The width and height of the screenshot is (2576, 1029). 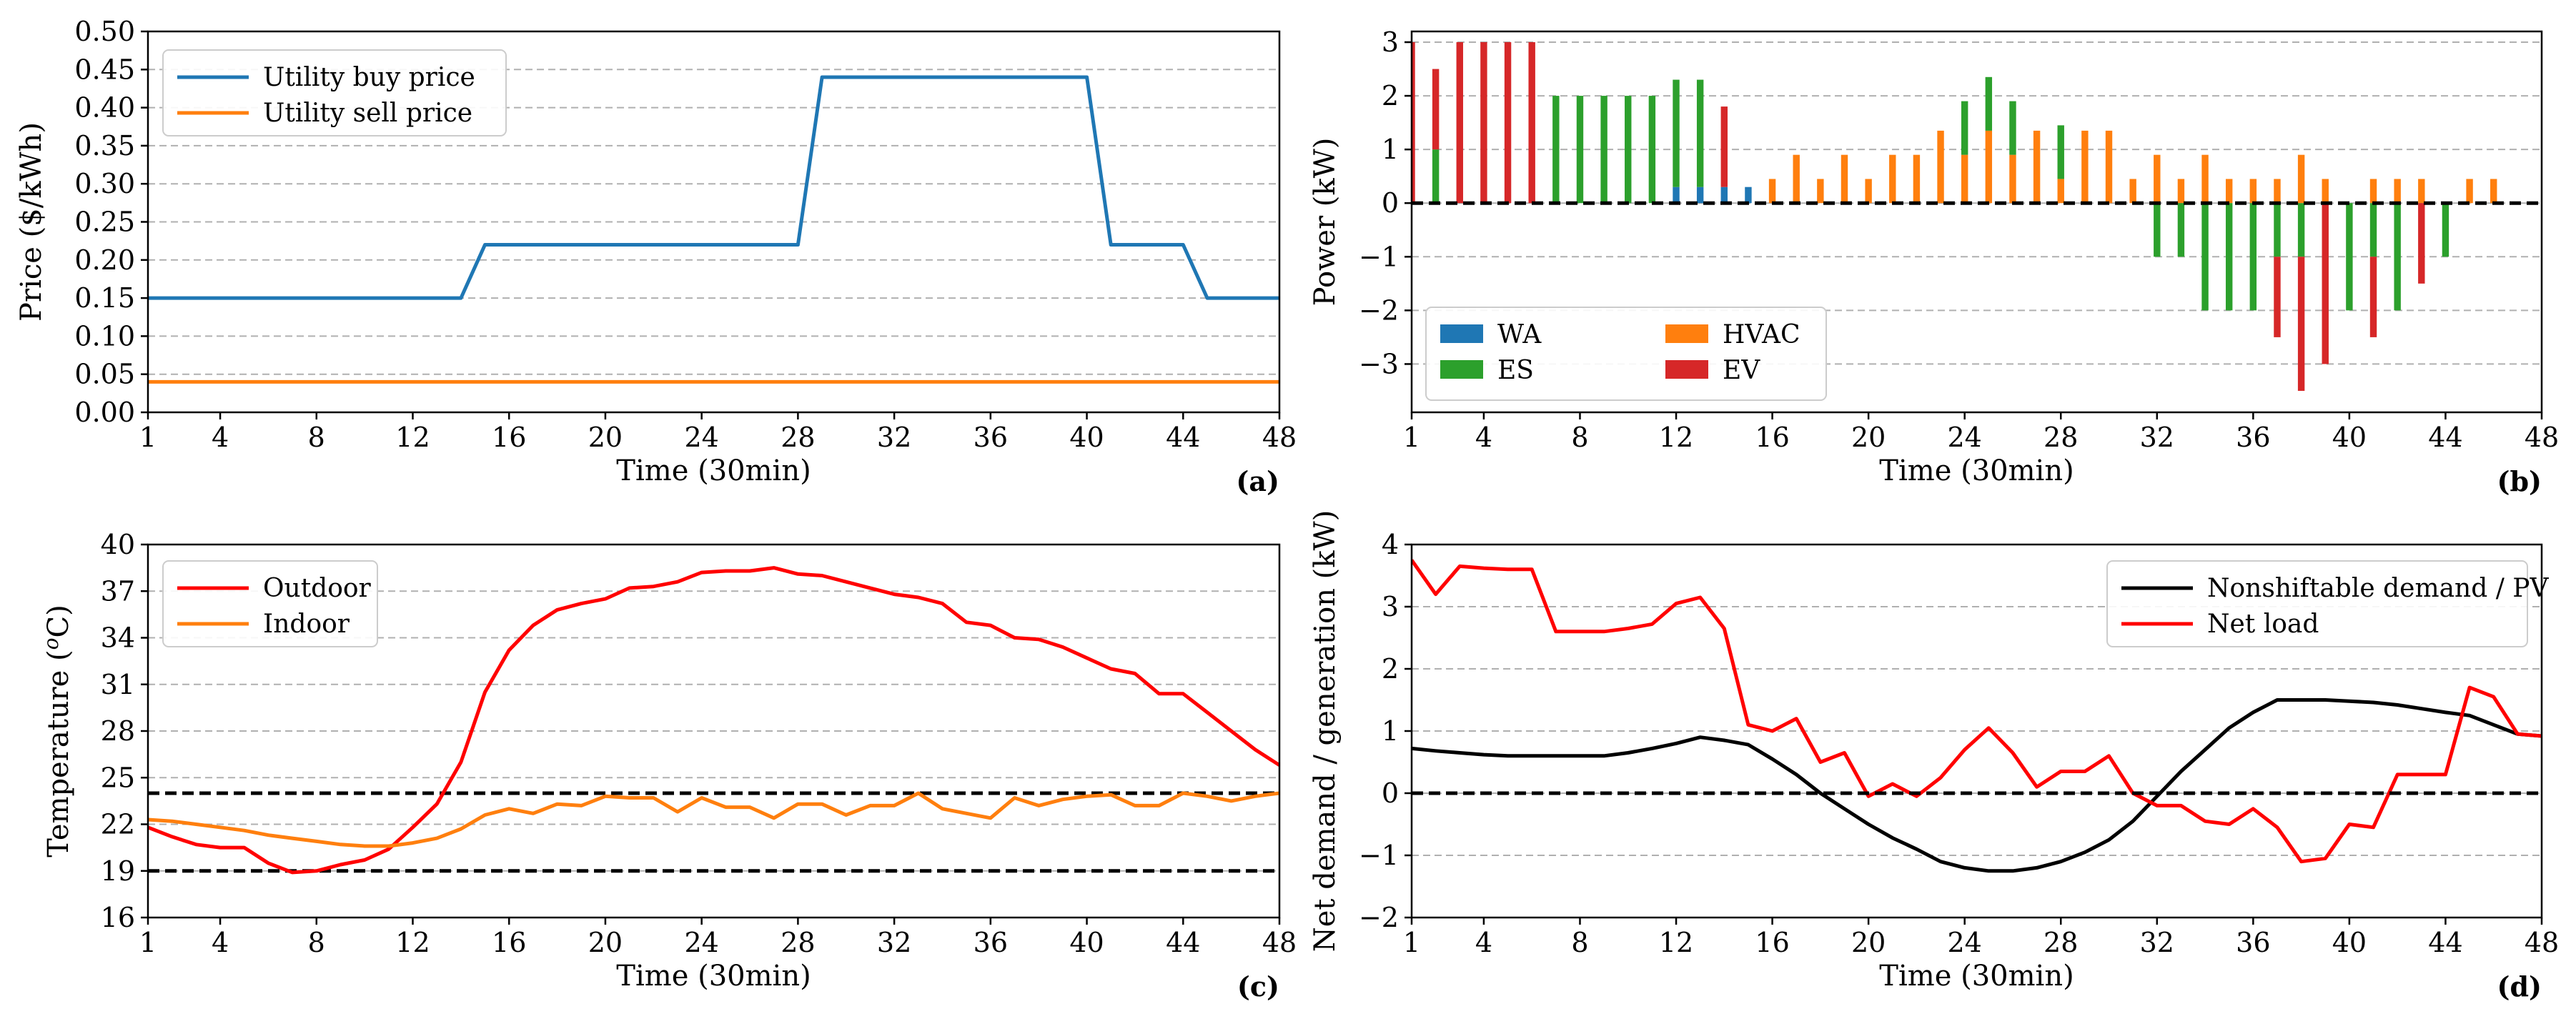 What do you see at coordinates (118, 684) in the screenshot?
I see `y-tick-label: 31` at bounding box center [118, 684].